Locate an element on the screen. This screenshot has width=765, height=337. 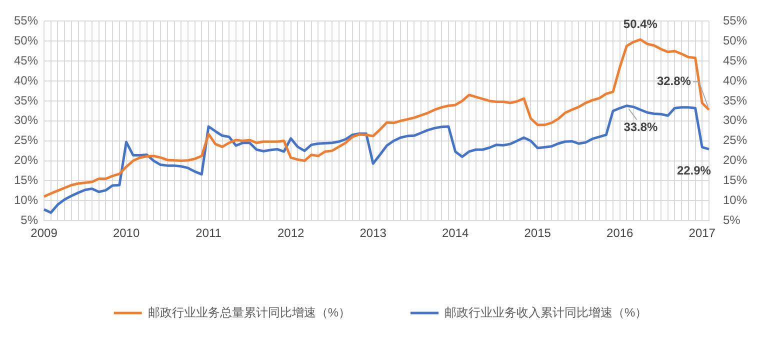
x-tick-label: 2011 is located at coordinates (209, 233).